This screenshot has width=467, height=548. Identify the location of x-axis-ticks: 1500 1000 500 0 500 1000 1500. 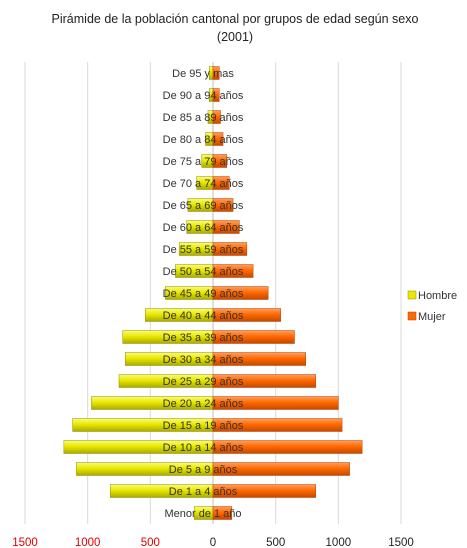
(213, 542).